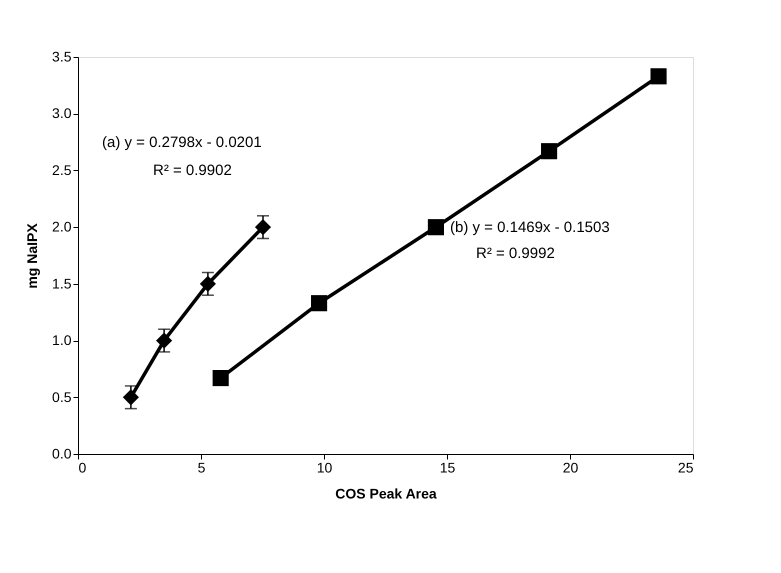 Image resolution: width=781 pixels, height=573 pixels. I want to click on x-tick-label: 15, so click(448, 468).